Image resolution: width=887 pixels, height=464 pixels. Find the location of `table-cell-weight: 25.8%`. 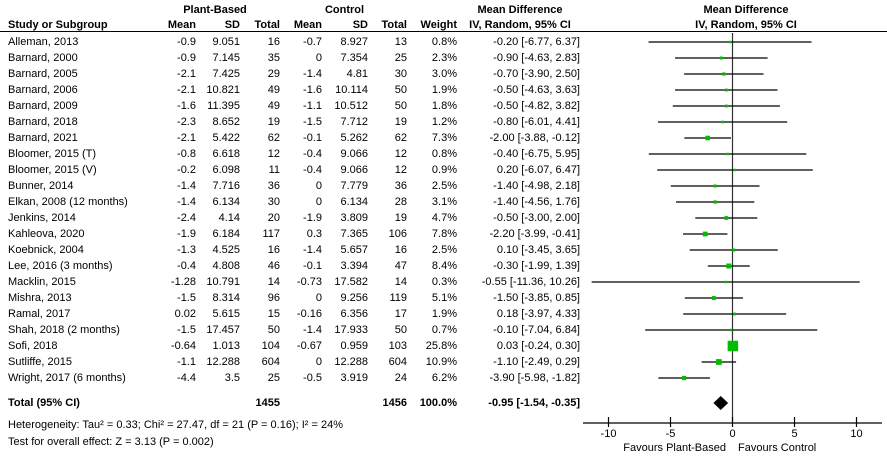

table-cell-weight: 25.8% is located at coordinates (441, 346).